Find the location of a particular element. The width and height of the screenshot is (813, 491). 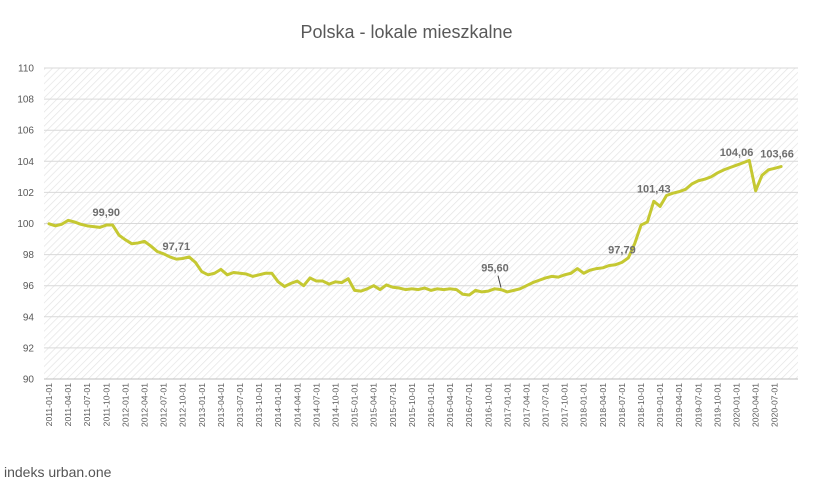

data-label-leader is located at coordinates (499, 281).